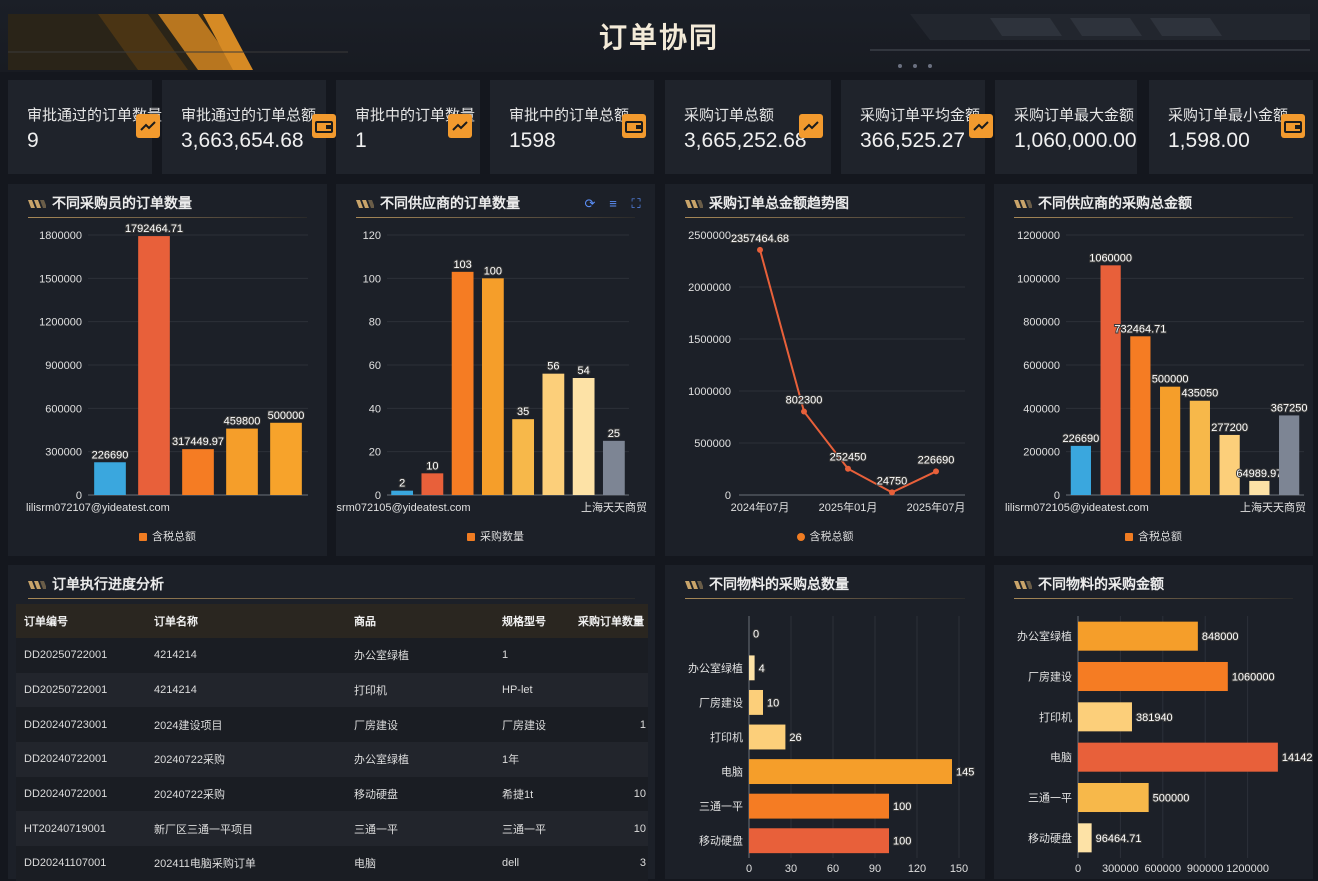 Image resolution: width=1318 pixels, height=881 pixels. Describe the element at coordinates (332, 863) in the screenshot. I see `table-row: DD20241107001 202411电脑采购订单 电脑 dell 3` at that location.